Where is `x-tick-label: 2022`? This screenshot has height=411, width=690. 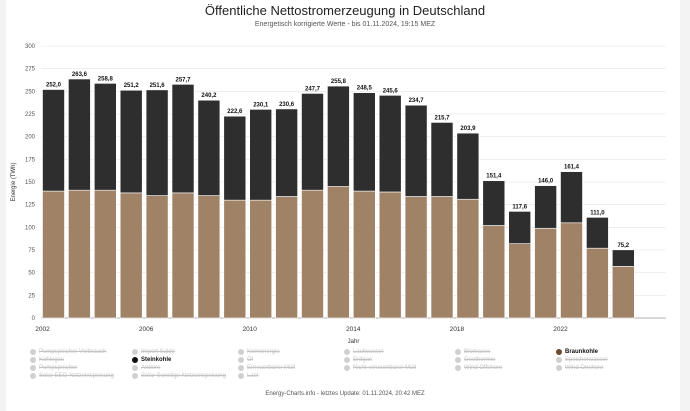 x-tick-label: 2022 is located at coordinates (560, 329).